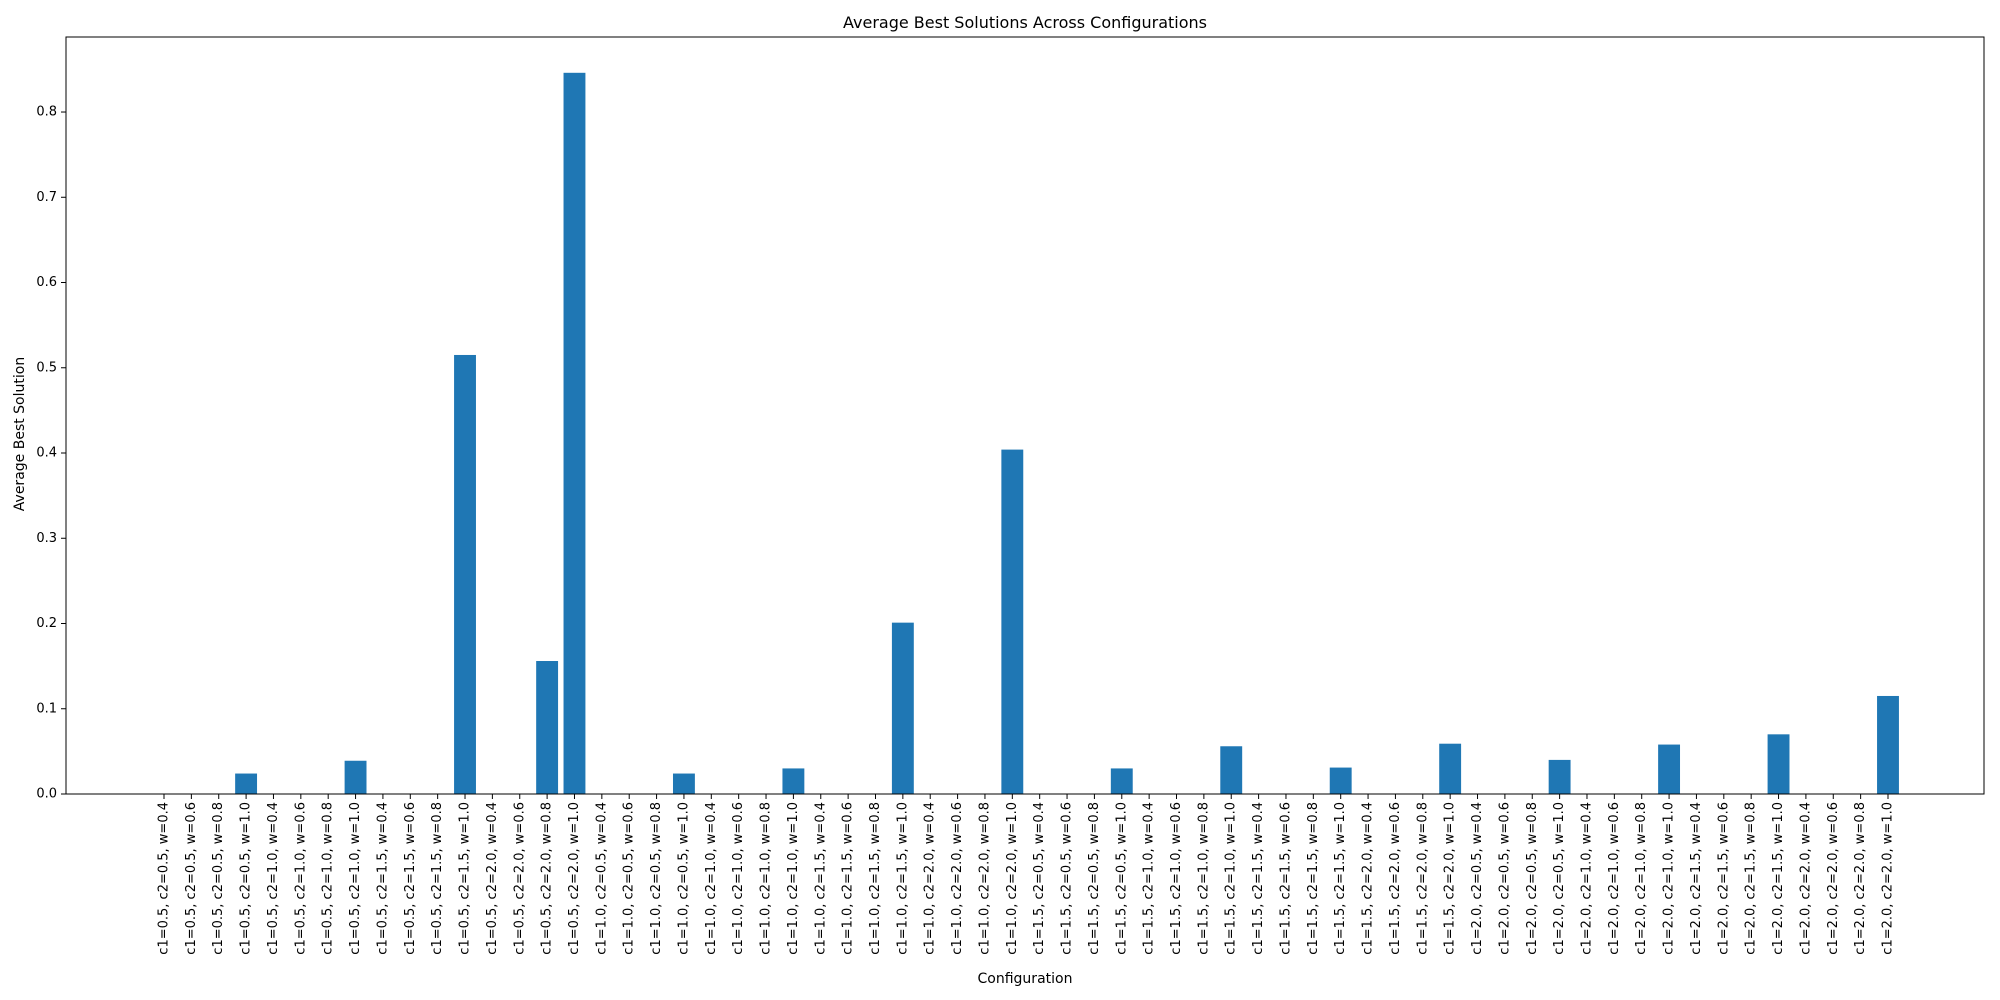 The height and width of the screenshot is (1000, 2000). What do you see at coordinates (300, 878) in the screenshot?
I see `x-tick-label: c1=0.5, c2=1.0, w=0.6` at bounding box center [300, 878].